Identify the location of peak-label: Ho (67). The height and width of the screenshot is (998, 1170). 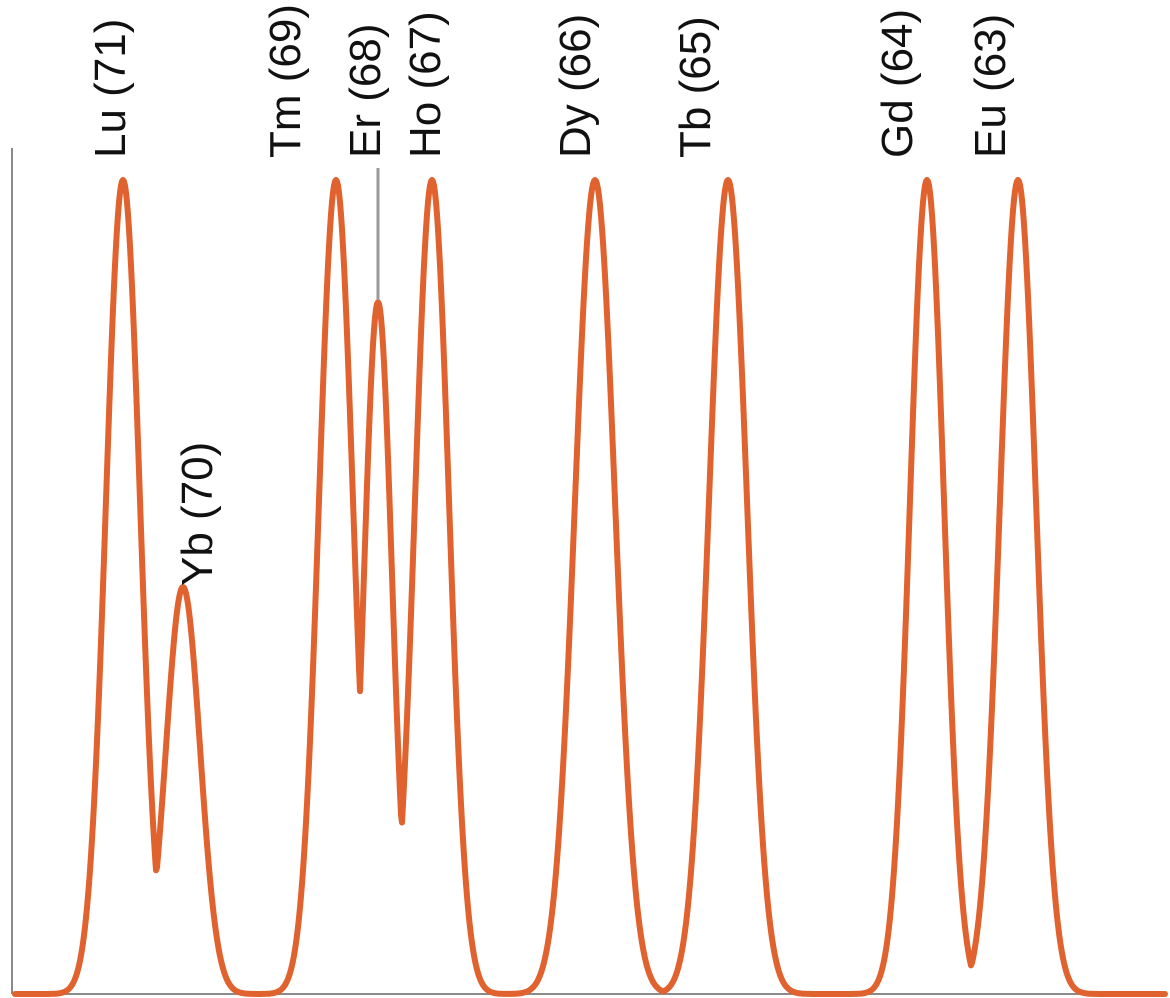
(425, 84).